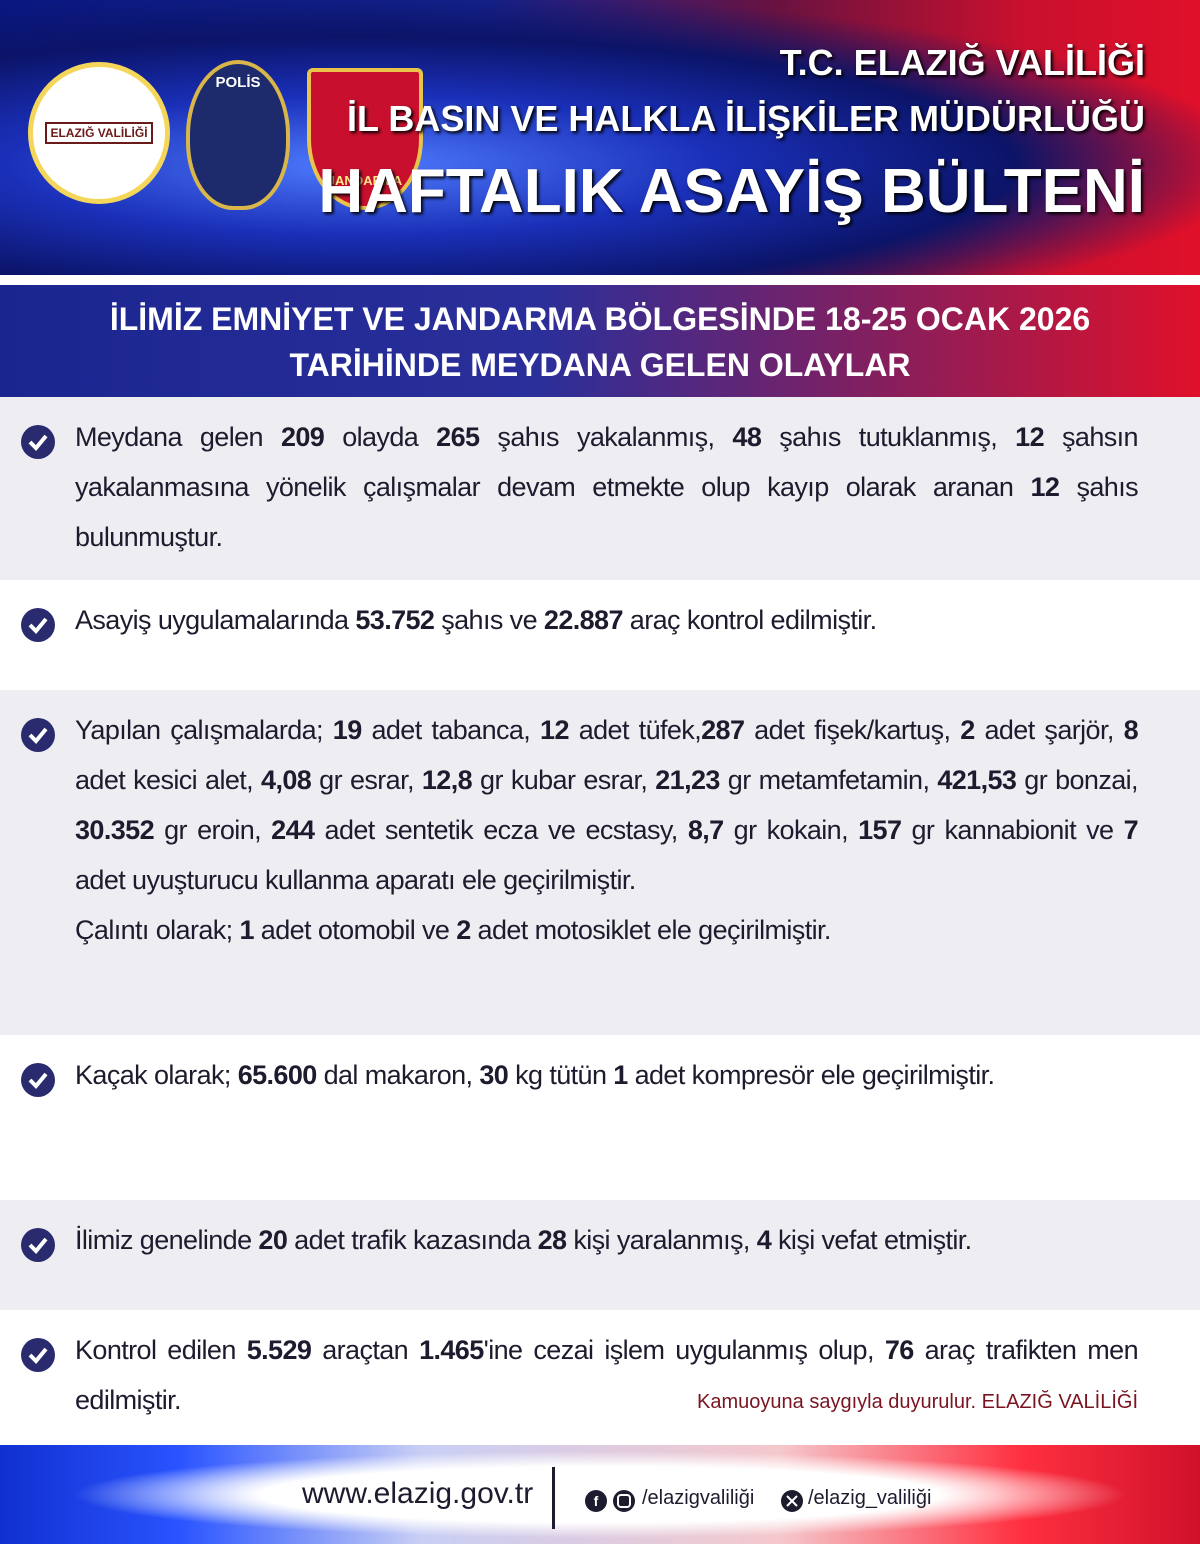  Describe the element at coordinates (238, 82) in the screenshot. I see `logo-text: POLİS` at that location.